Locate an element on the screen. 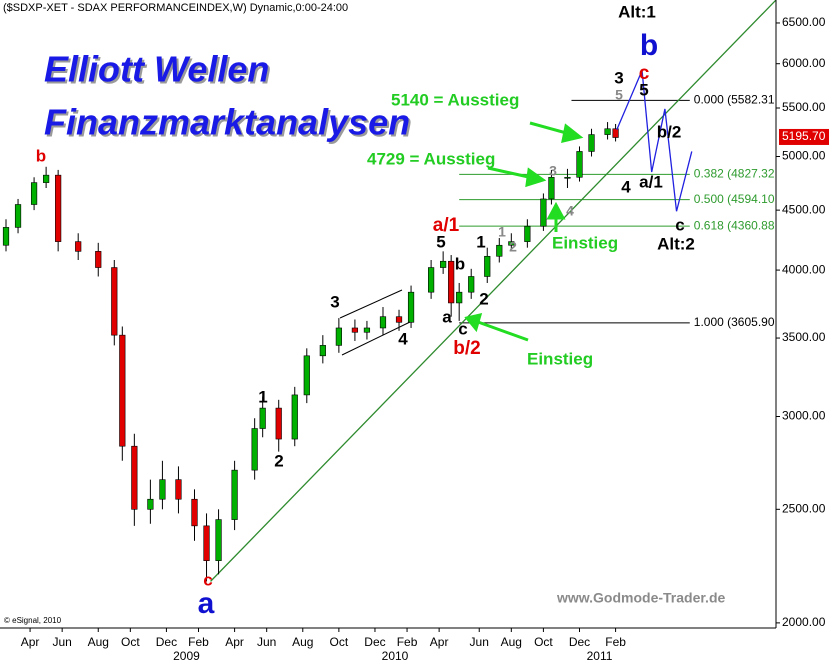 This screenshot has width=831, height=664. last-price-label: 5195.70 is located at coordinates (804, 136).